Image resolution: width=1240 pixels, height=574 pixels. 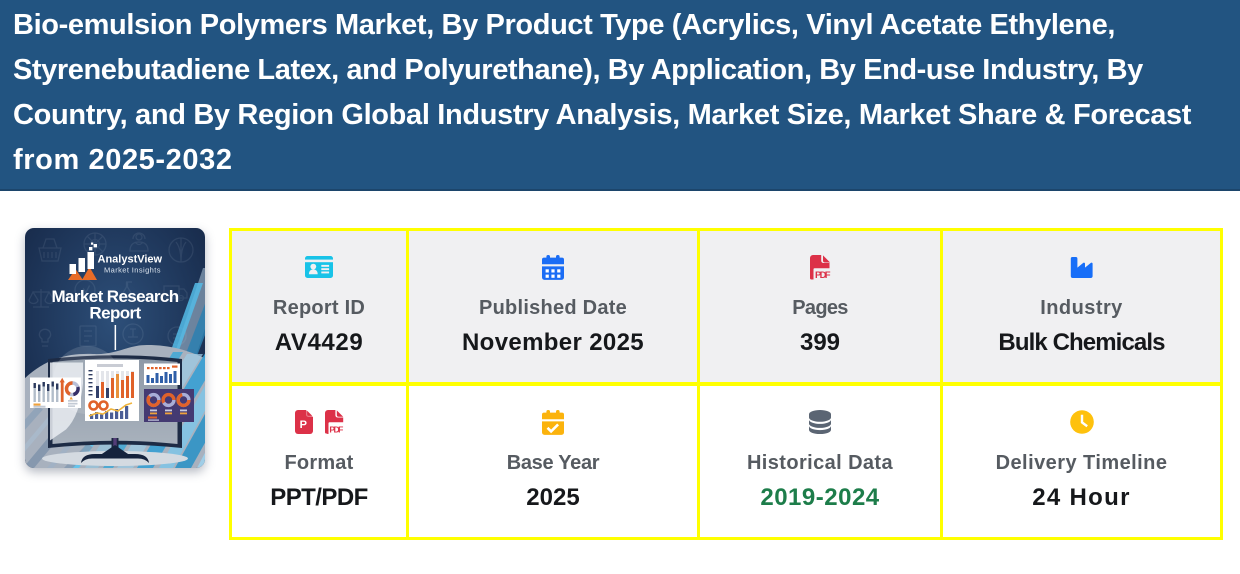 I want to click on svg-text: Market Insights, so click(x=132, y=270).